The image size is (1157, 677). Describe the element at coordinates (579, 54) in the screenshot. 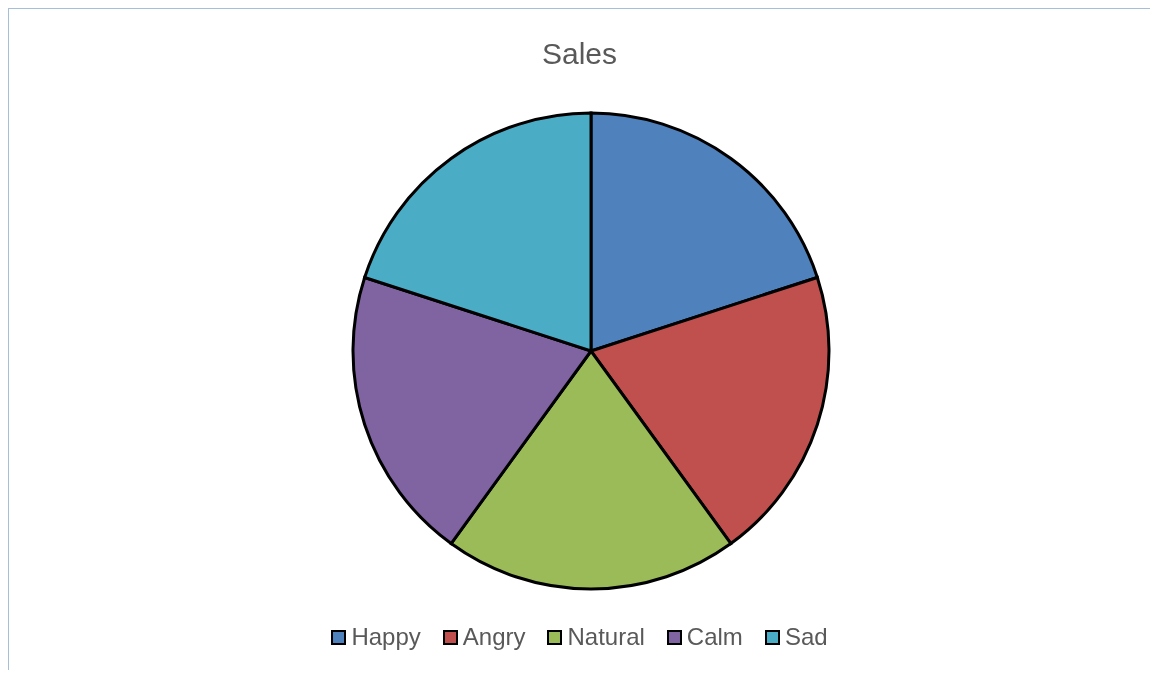

I see `chart-title: Sales` at that location.